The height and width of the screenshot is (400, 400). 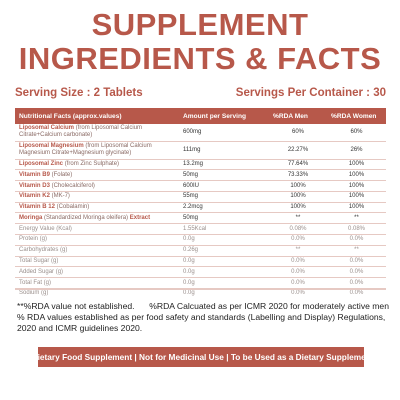 I want to click on nutrient-name-cell: Vitamin B 12 (Cobalamin), so click(x=97, y=207).